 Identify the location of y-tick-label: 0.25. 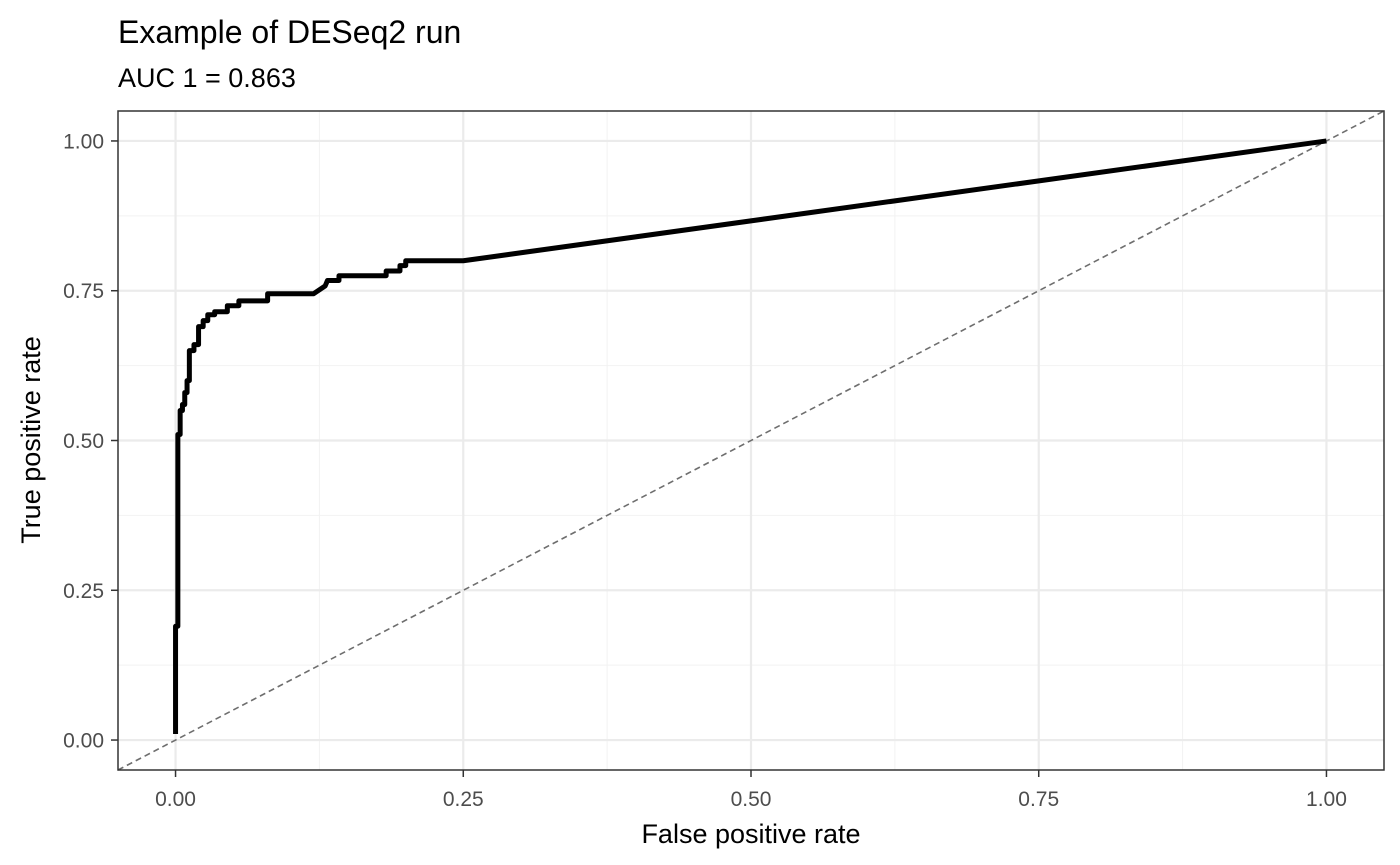
(83, 591).